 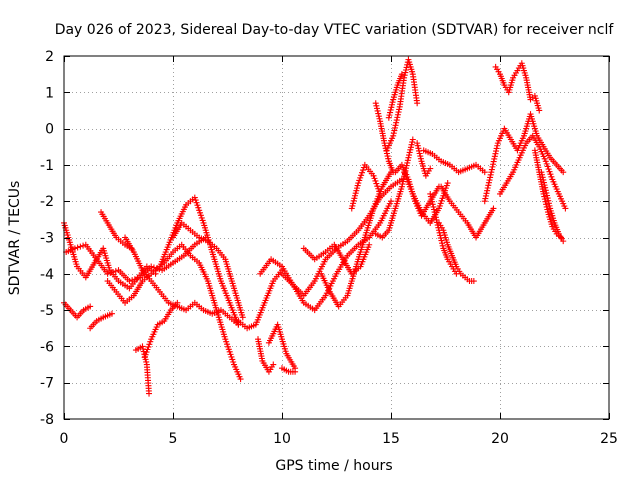 What do you see at coordinates (47, 311) in the screenshot?
I see `y-tick-label: -5` at bounding box center [47, 311].